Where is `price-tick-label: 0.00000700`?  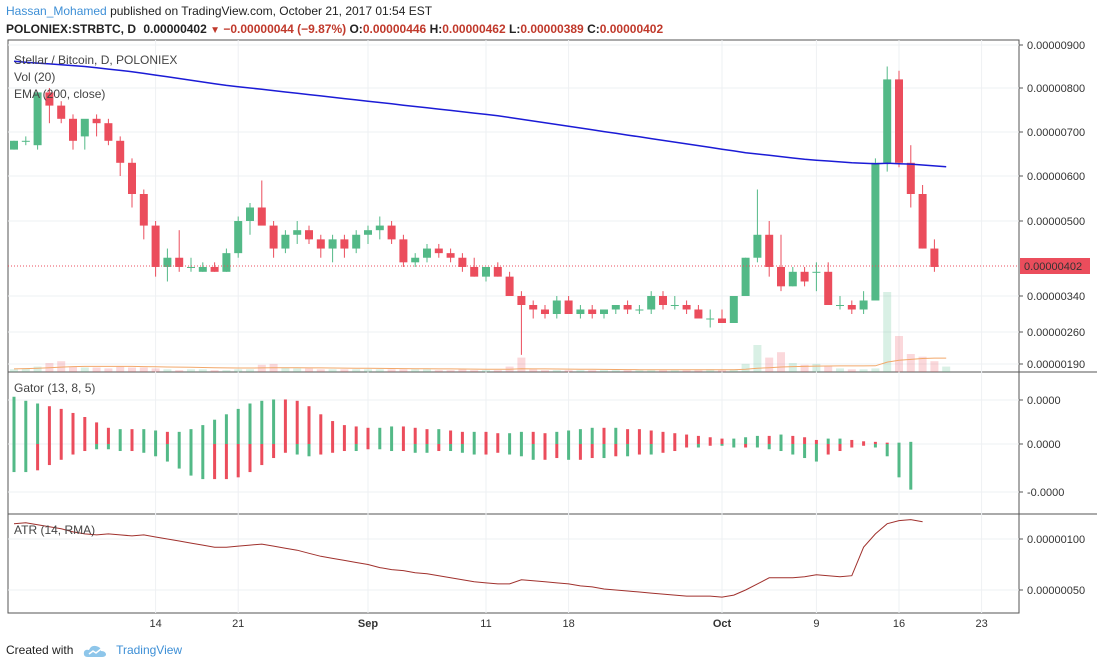
price-tick-label: 0.00000700 is located at coordinates (1056, 133).